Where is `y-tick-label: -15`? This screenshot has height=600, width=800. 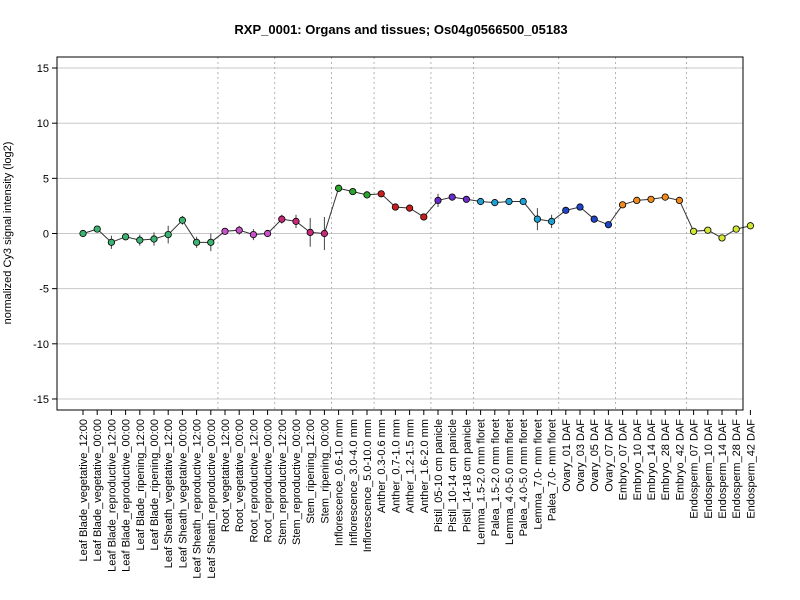 y-tick-label: -15 is located at coordinates (41, 400).